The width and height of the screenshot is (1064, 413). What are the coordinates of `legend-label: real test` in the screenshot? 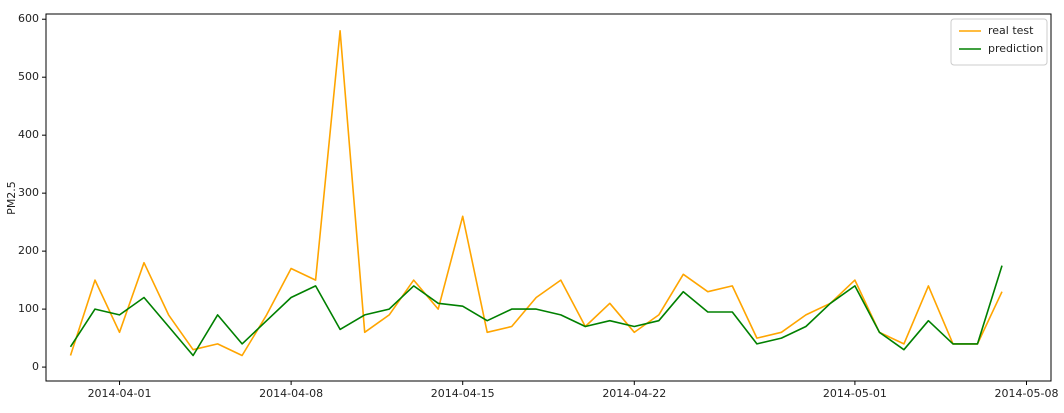 It's located at (1011, 30).